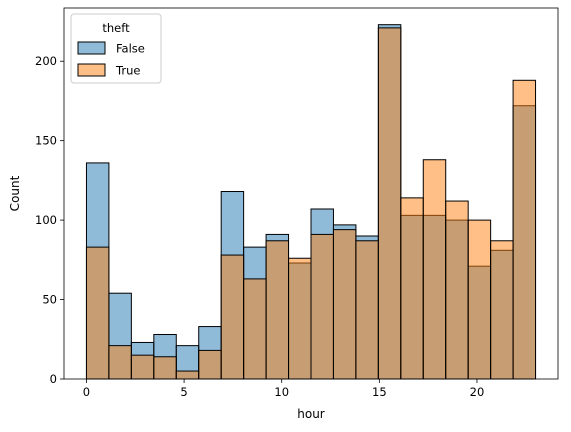  I want to click on y-tick-label: 100, so click(46, 220).